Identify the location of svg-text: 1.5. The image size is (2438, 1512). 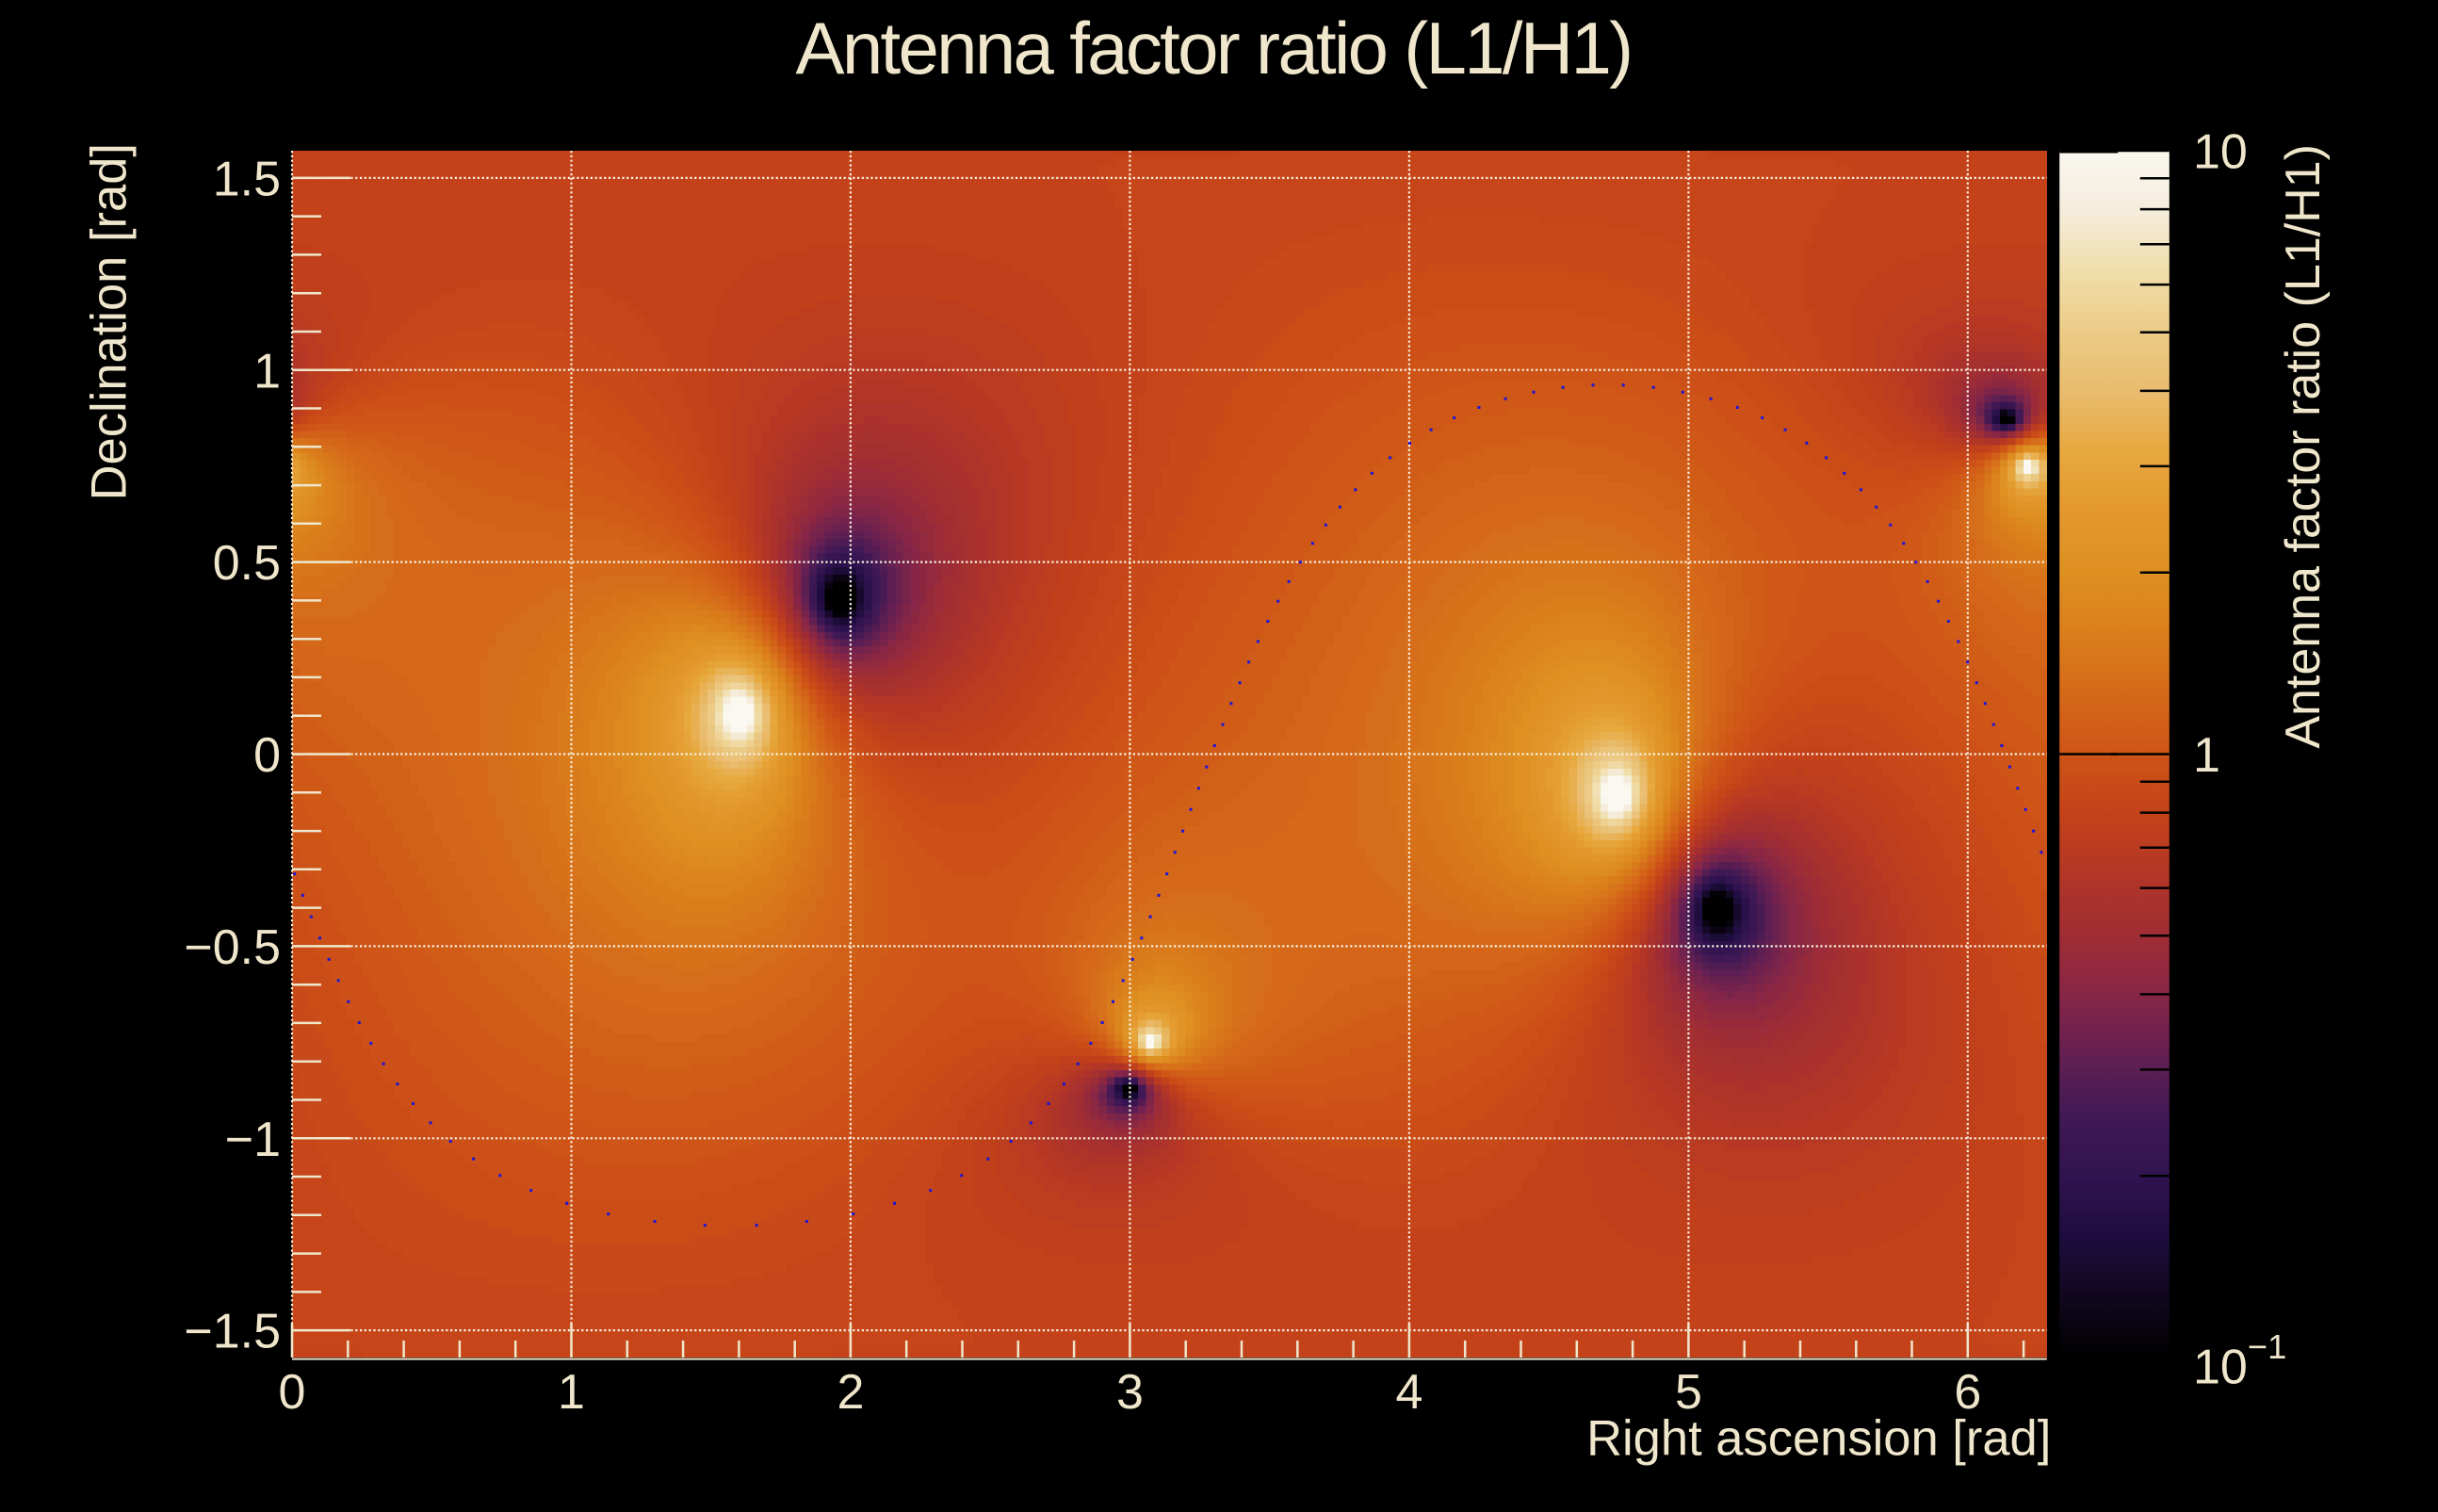
(247, 180).